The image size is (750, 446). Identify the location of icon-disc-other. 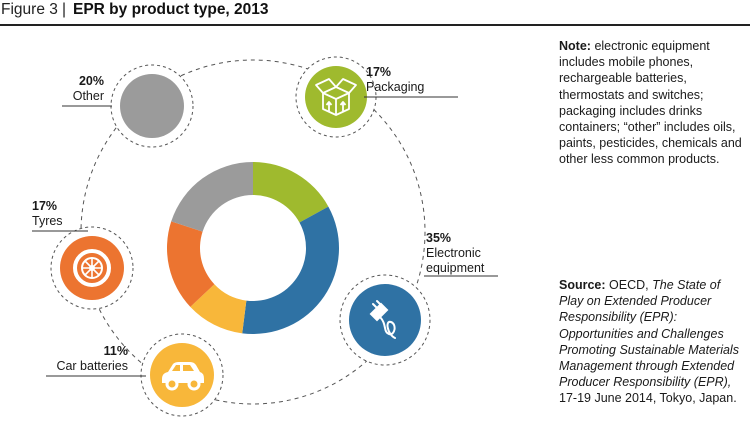
(152, 106).